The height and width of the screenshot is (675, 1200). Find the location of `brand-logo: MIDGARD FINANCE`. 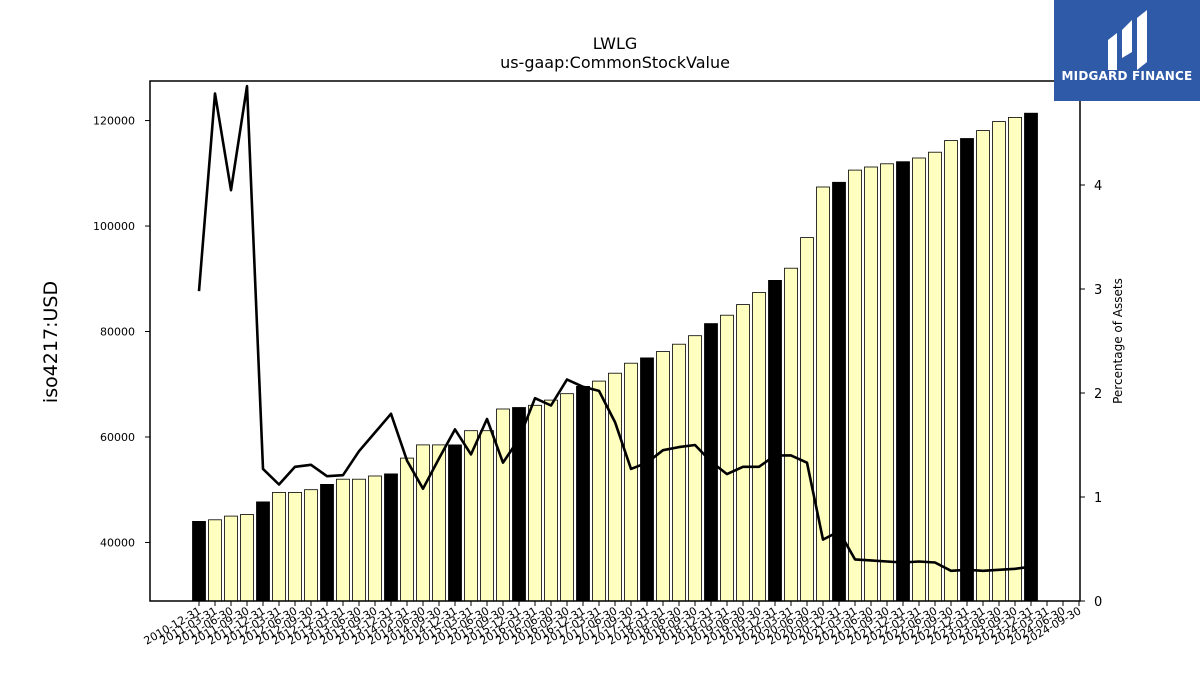

brand-logo: MIDGARD FINANCE is located at coordinates (1127, 50).